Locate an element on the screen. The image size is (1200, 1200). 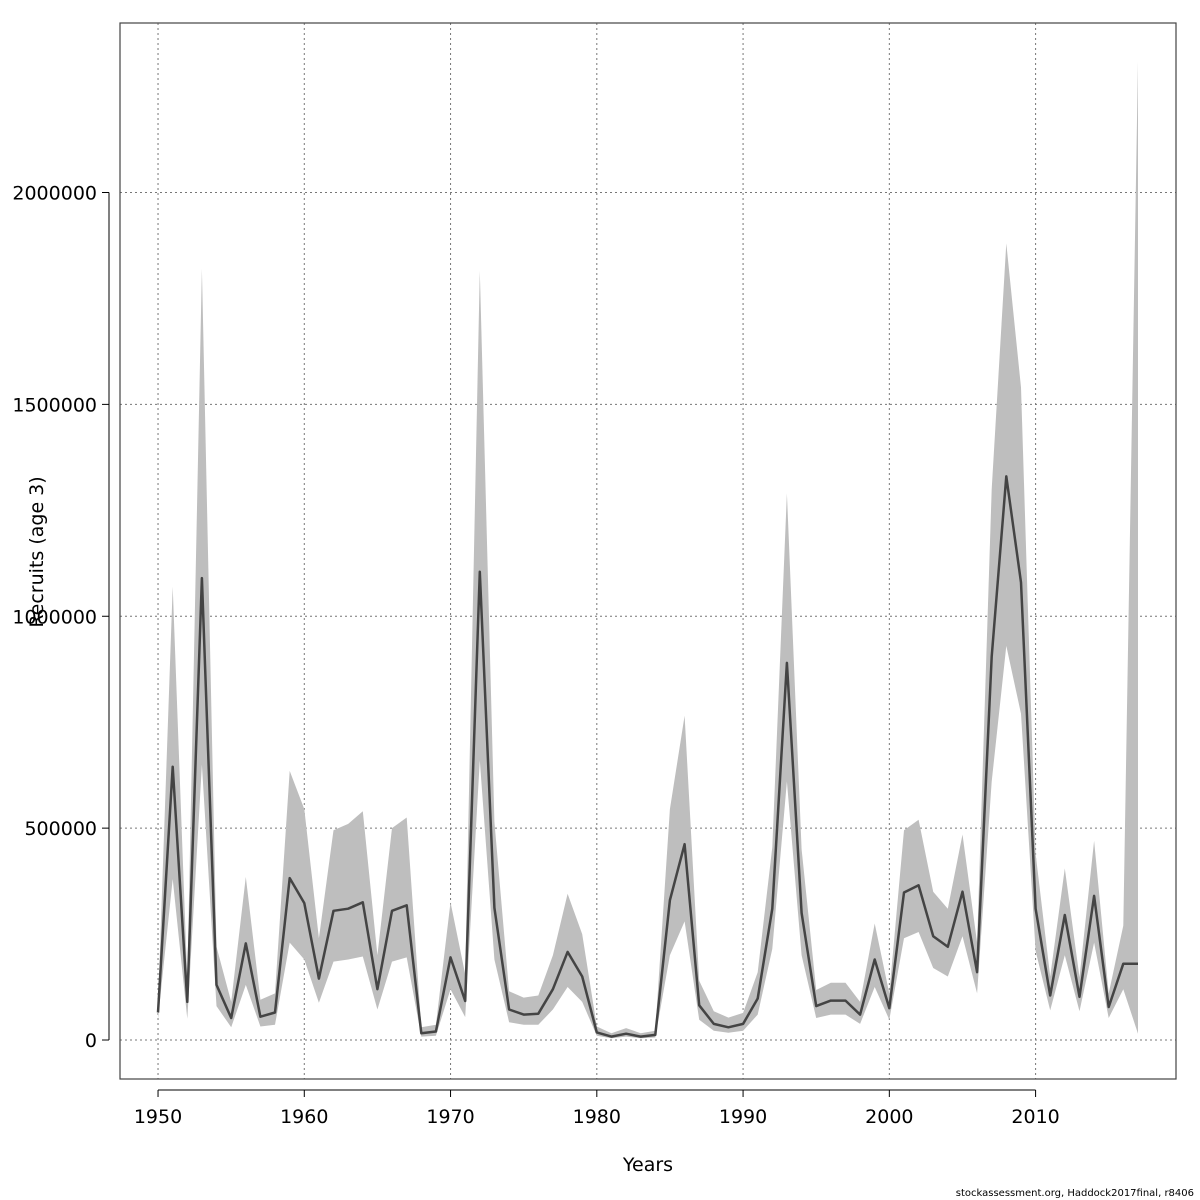
y-tick-label: 500000 is located at coordinates (60, 829).